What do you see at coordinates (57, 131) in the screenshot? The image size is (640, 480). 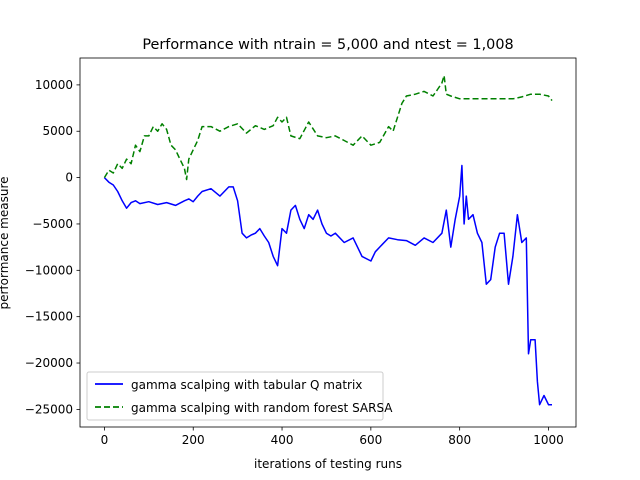 I see `y-tick-label: 5000` at bounding box center [57, 131].